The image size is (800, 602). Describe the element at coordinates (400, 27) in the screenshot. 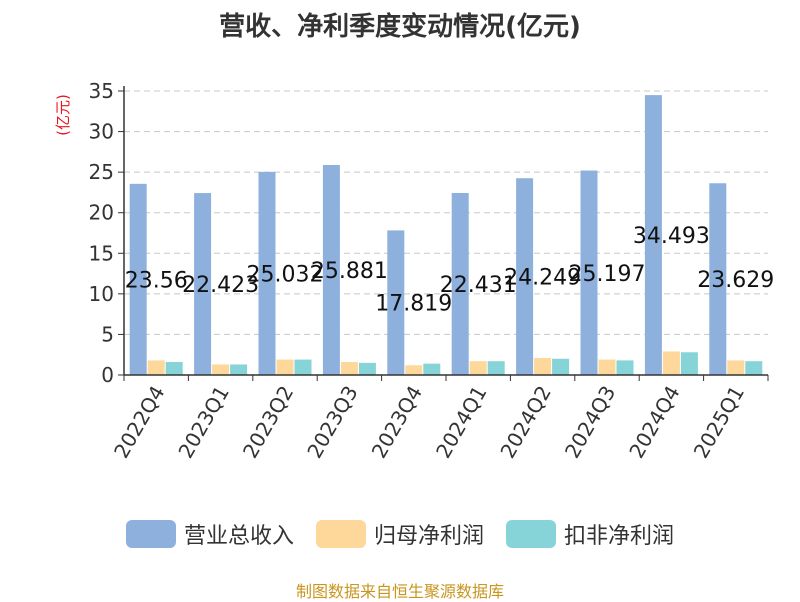

I see `chart-title: 营收、净利季度变动情况(亿元)` at that location.